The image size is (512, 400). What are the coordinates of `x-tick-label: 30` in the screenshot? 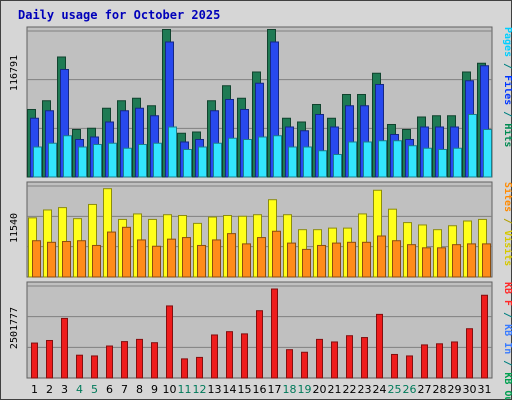 It's located at (470, 389).